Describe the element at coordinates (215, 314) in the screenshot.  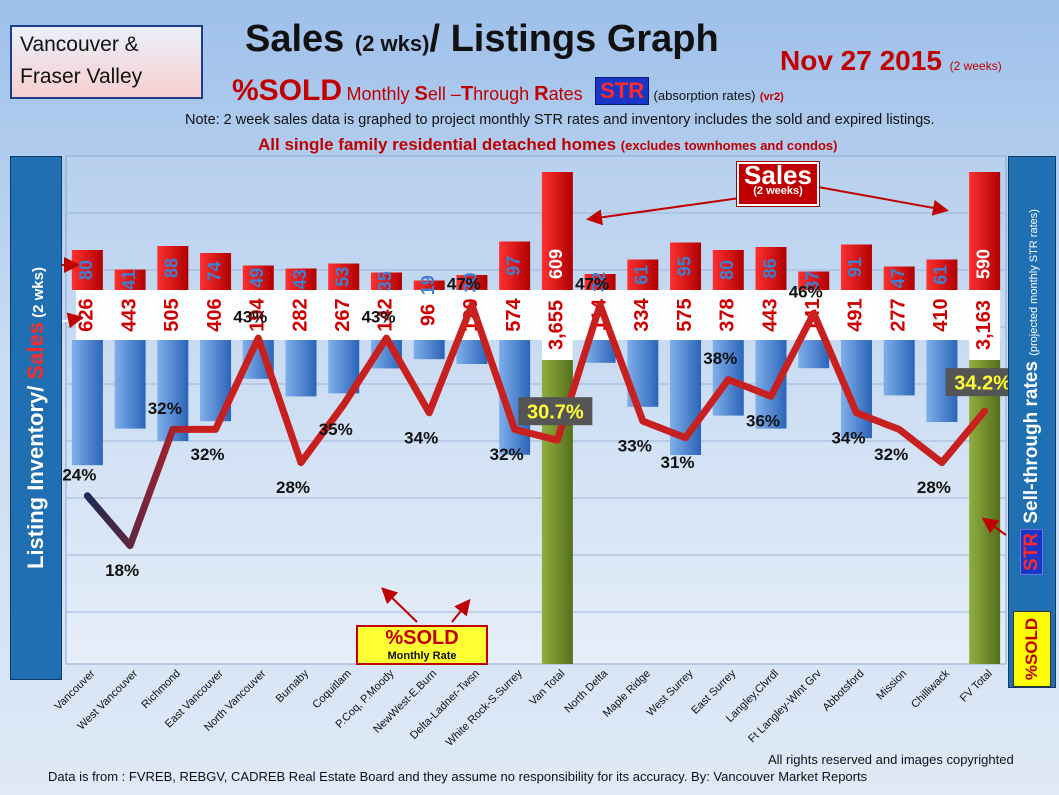
I see `listing-label: 406` at that location.